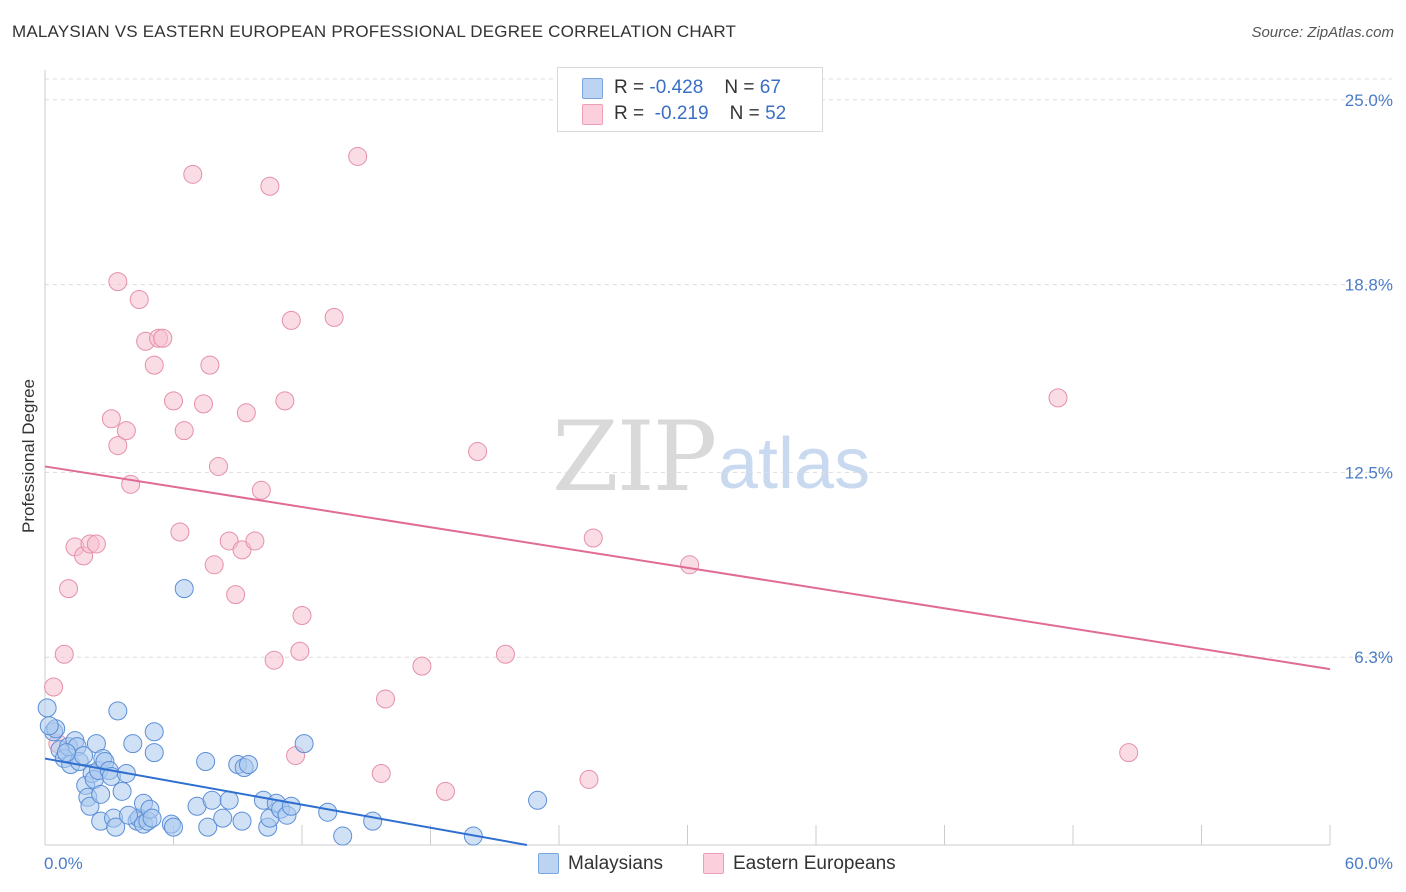 The image size is (1406, 892). What do you see at coordinates (676, 87) in the screenshot?
I see `legend-r-value: -0.428` at bounding box center [676, 87].